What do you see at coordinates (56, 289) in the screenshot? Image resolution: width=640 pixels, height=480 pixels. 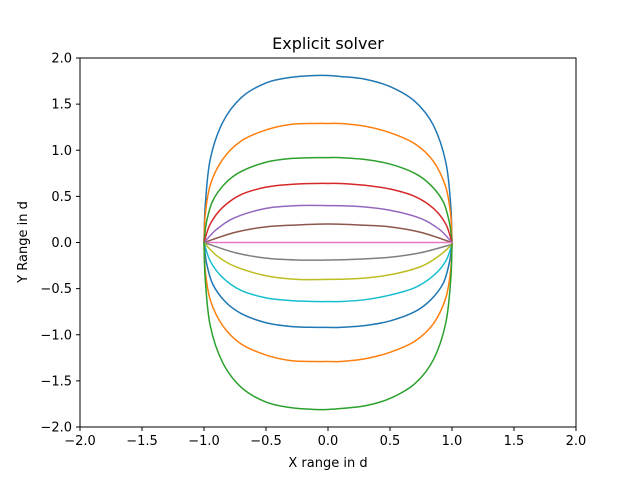 I see `y-tick-label: −0.5` at bounding box center [56, 289].